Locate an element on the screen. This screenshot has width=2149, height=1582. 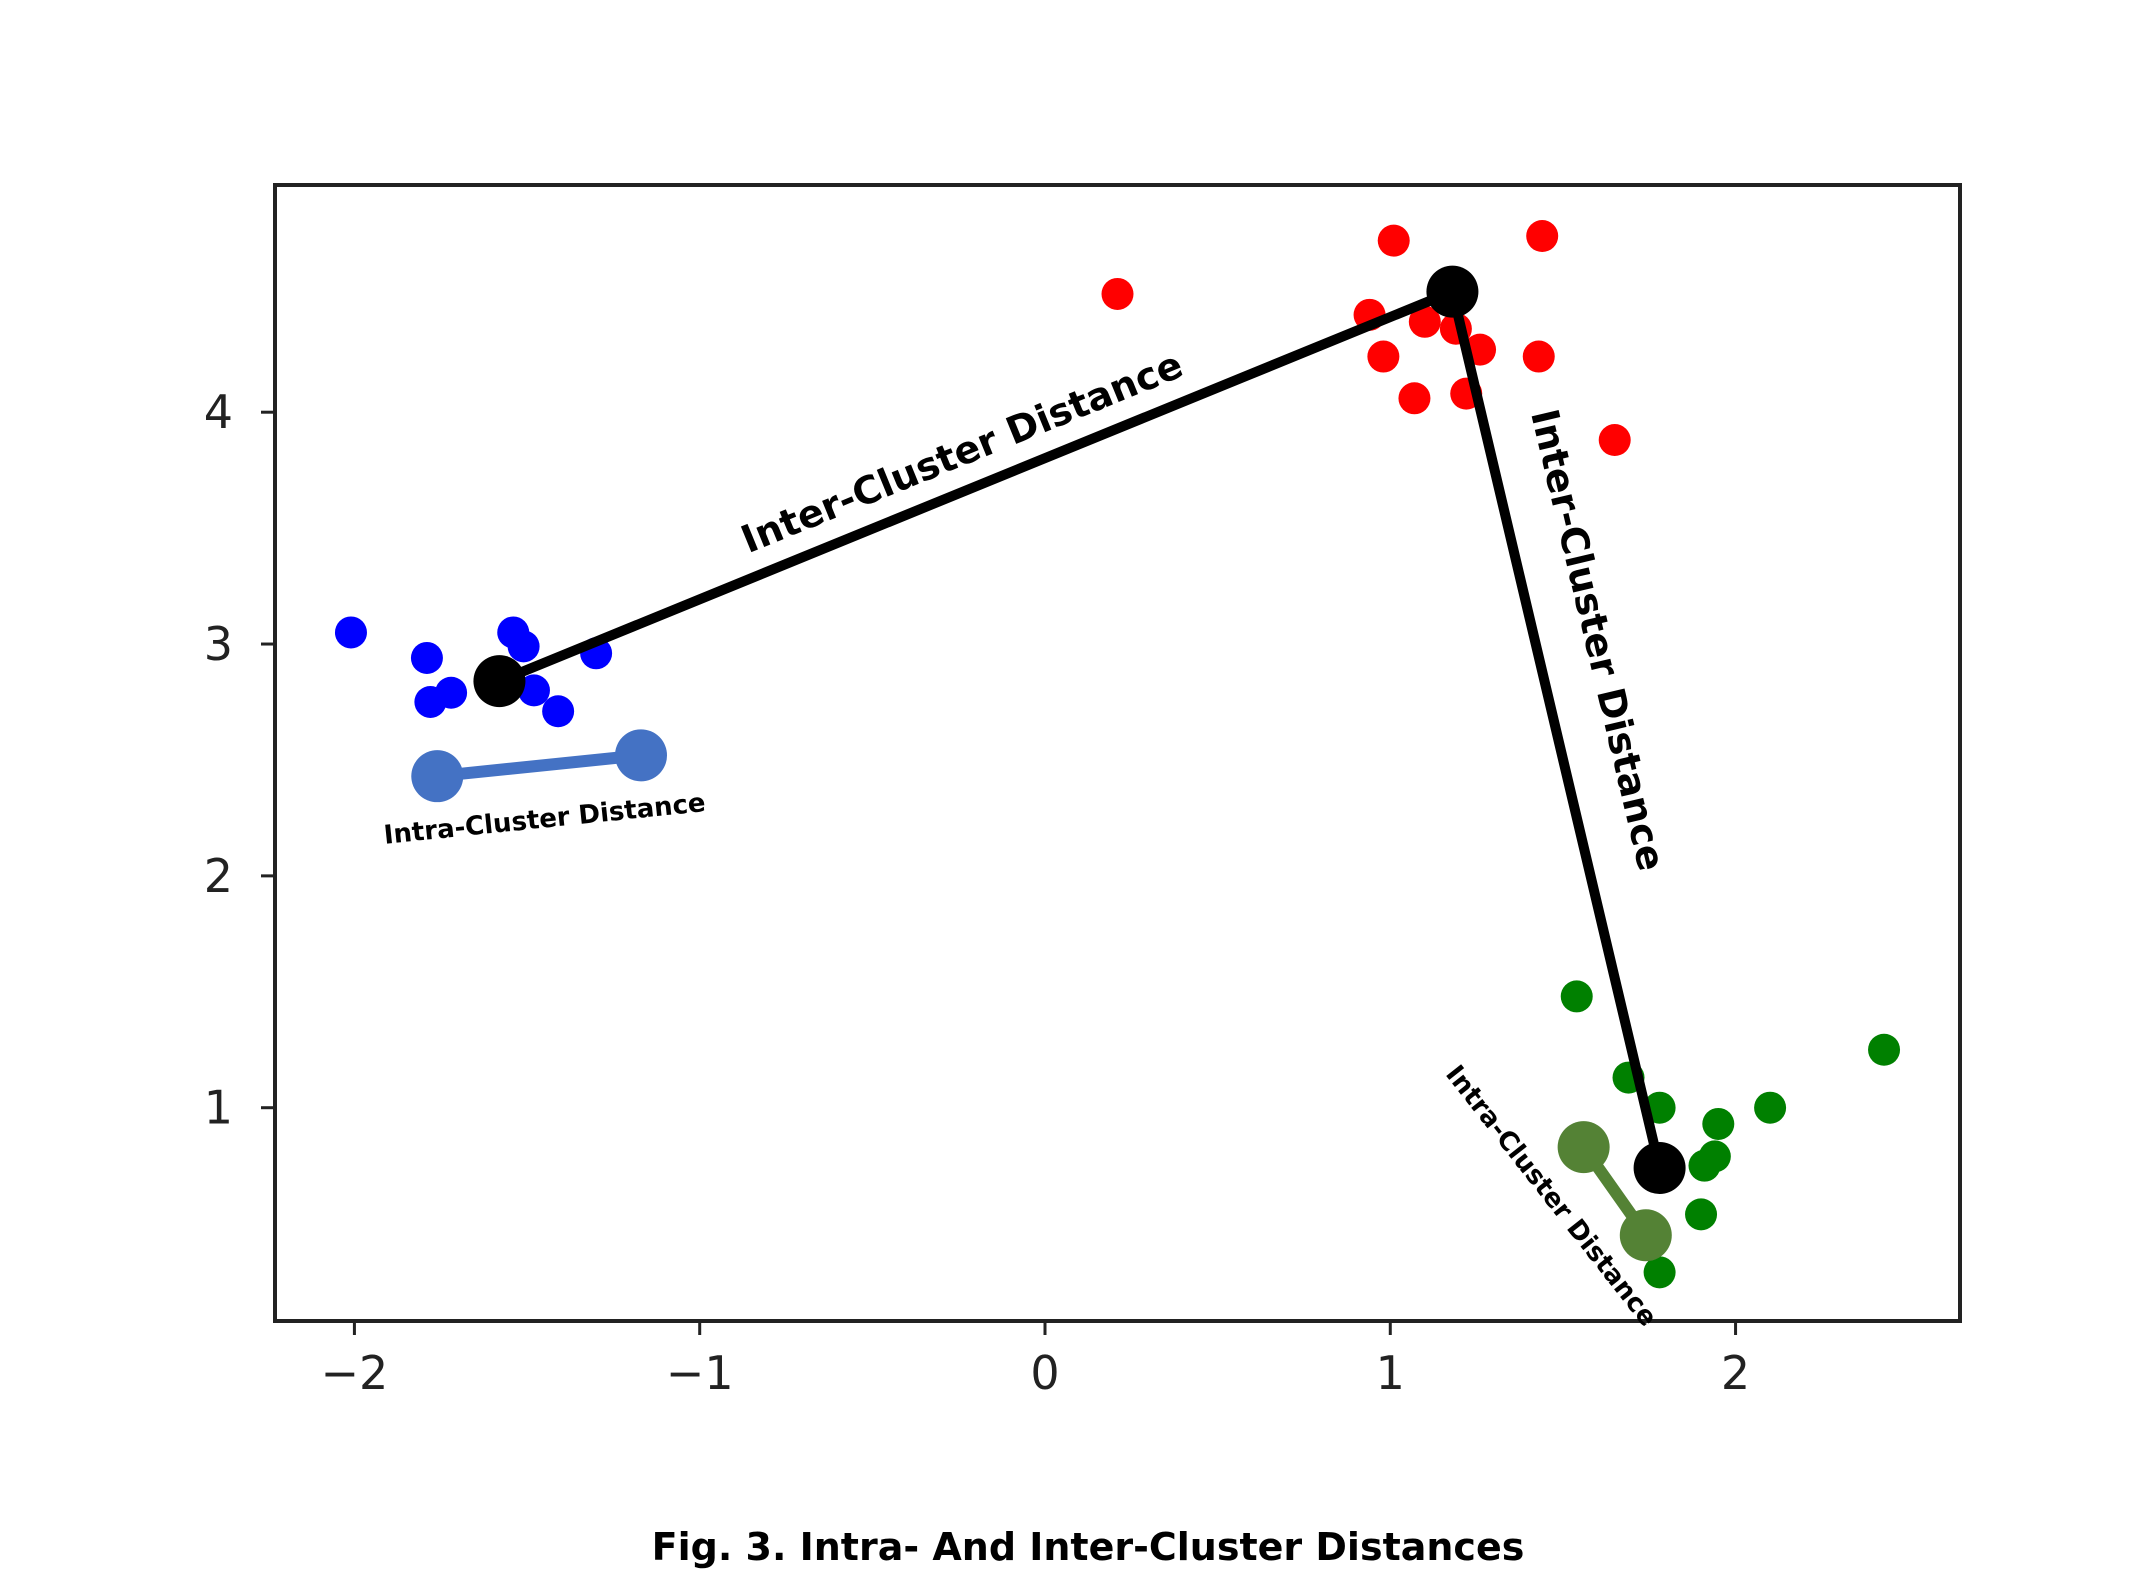
x-tick-label: −2 is located at coordinates (355, 1373).